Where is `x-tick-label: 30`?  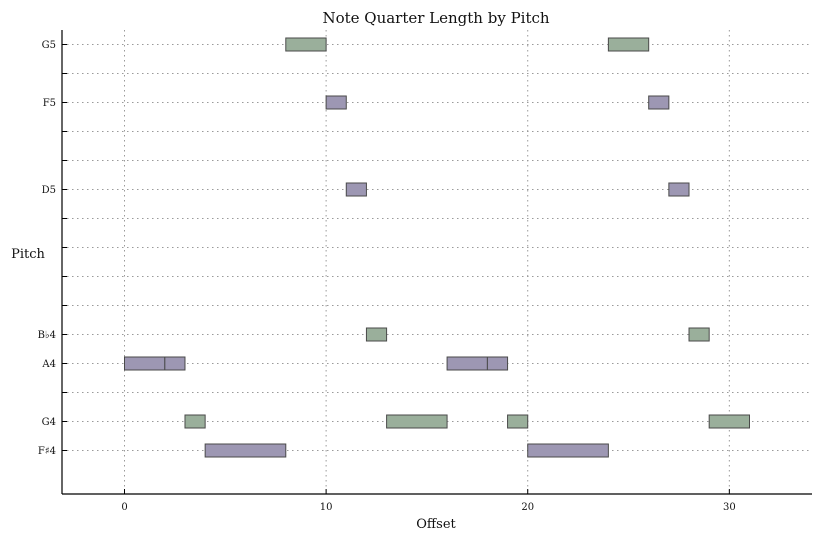 x-tick-label: 30 is located at coordinates (729, 507).